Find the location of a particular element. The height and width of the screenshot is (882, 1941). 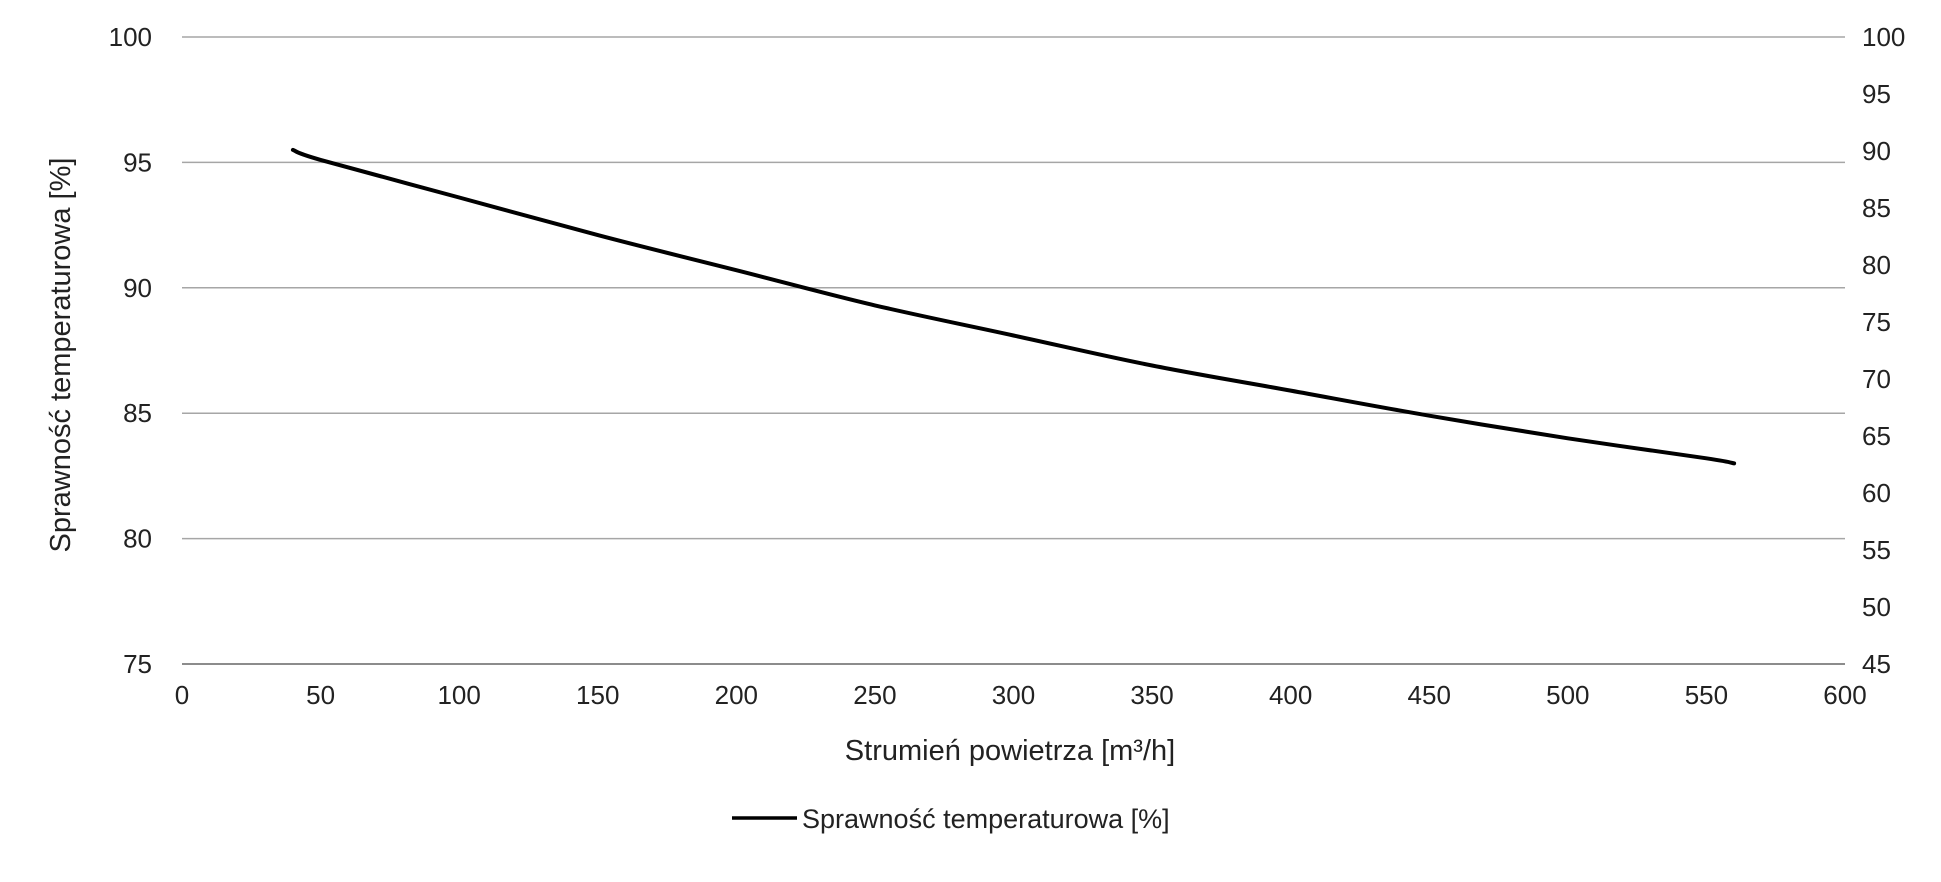

x-tick-label: 100 is located at coordinates (458, 695).